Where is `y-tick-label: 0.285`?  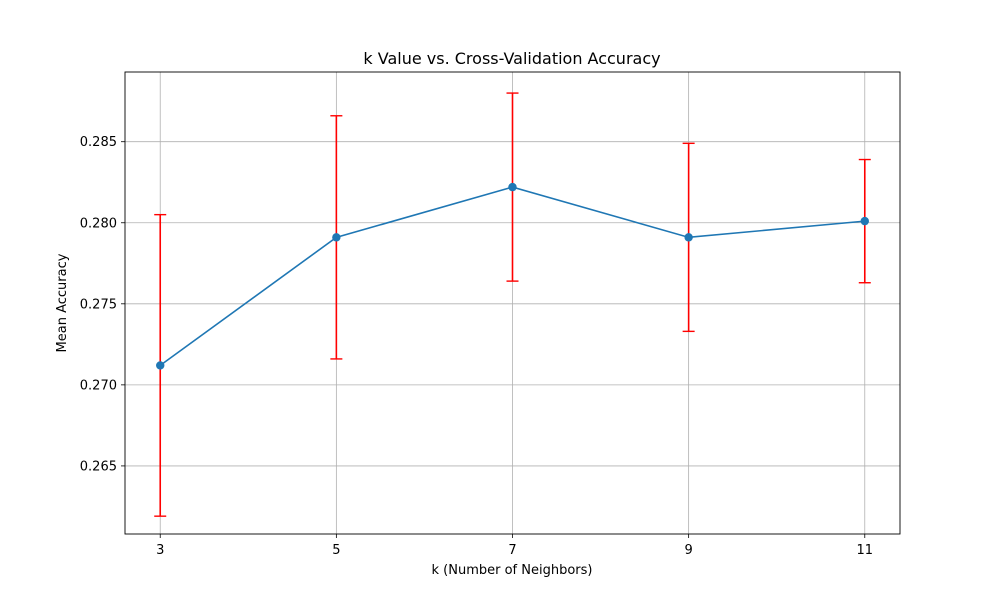 y-tick-label: 0.285 is located at coordinates (98, 142).